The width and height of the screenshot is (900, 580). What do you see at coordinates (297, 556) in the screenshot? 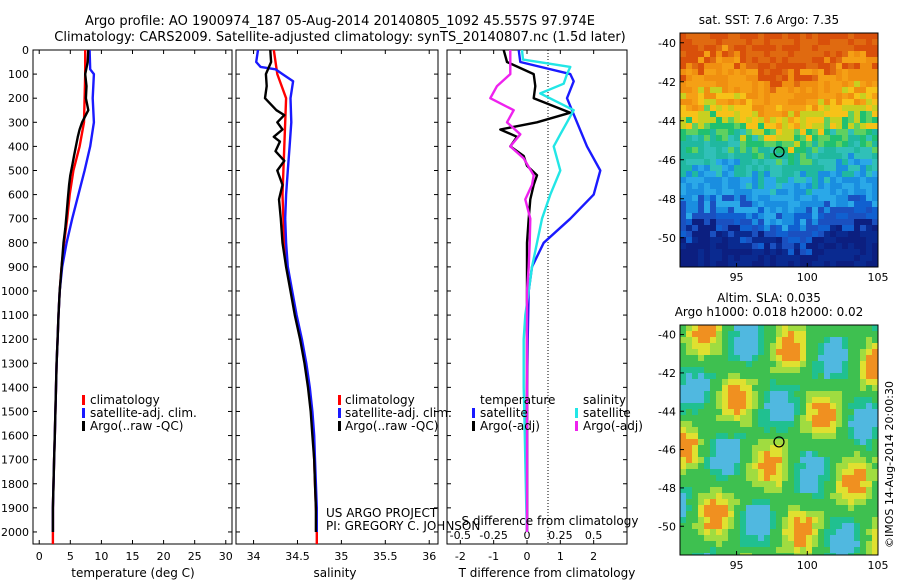
I see `x-tick-label: 34.5` at bounding box center [297, 556].